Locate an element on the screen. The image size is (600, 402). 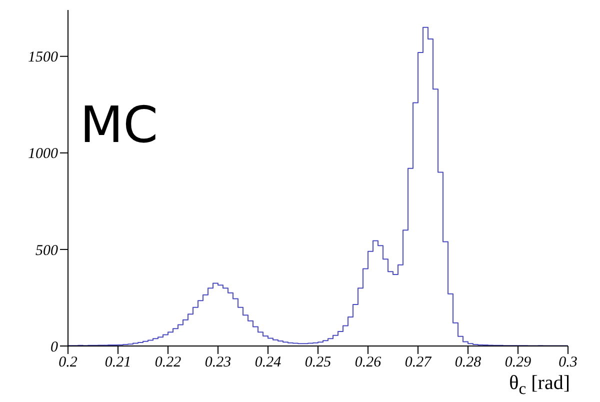
x-tick-label: 0.27 is located at coordinates (418, 362).